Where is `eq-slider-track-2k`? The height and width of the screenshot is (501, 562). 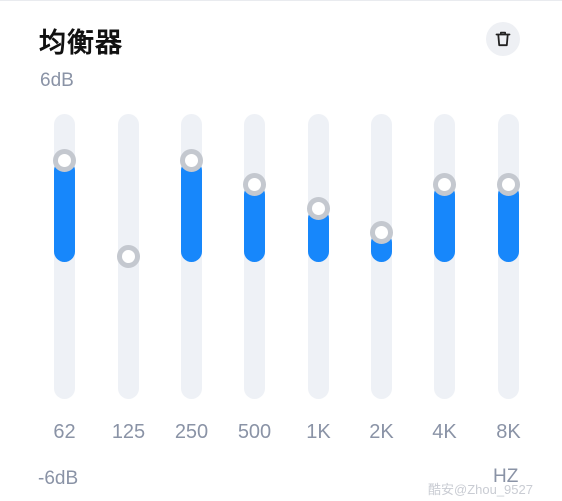
eq-slider-track-2k is located at coordinates (381, 256).